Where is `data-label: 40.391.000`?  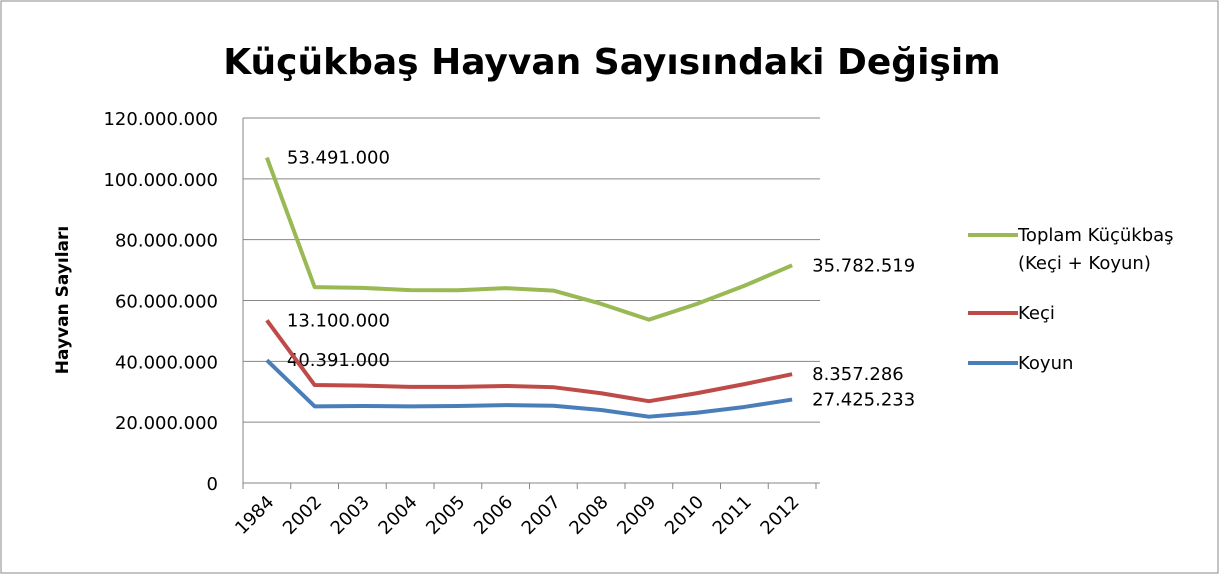
data-label: 40.391.000 is located at coordinates (338, 360).